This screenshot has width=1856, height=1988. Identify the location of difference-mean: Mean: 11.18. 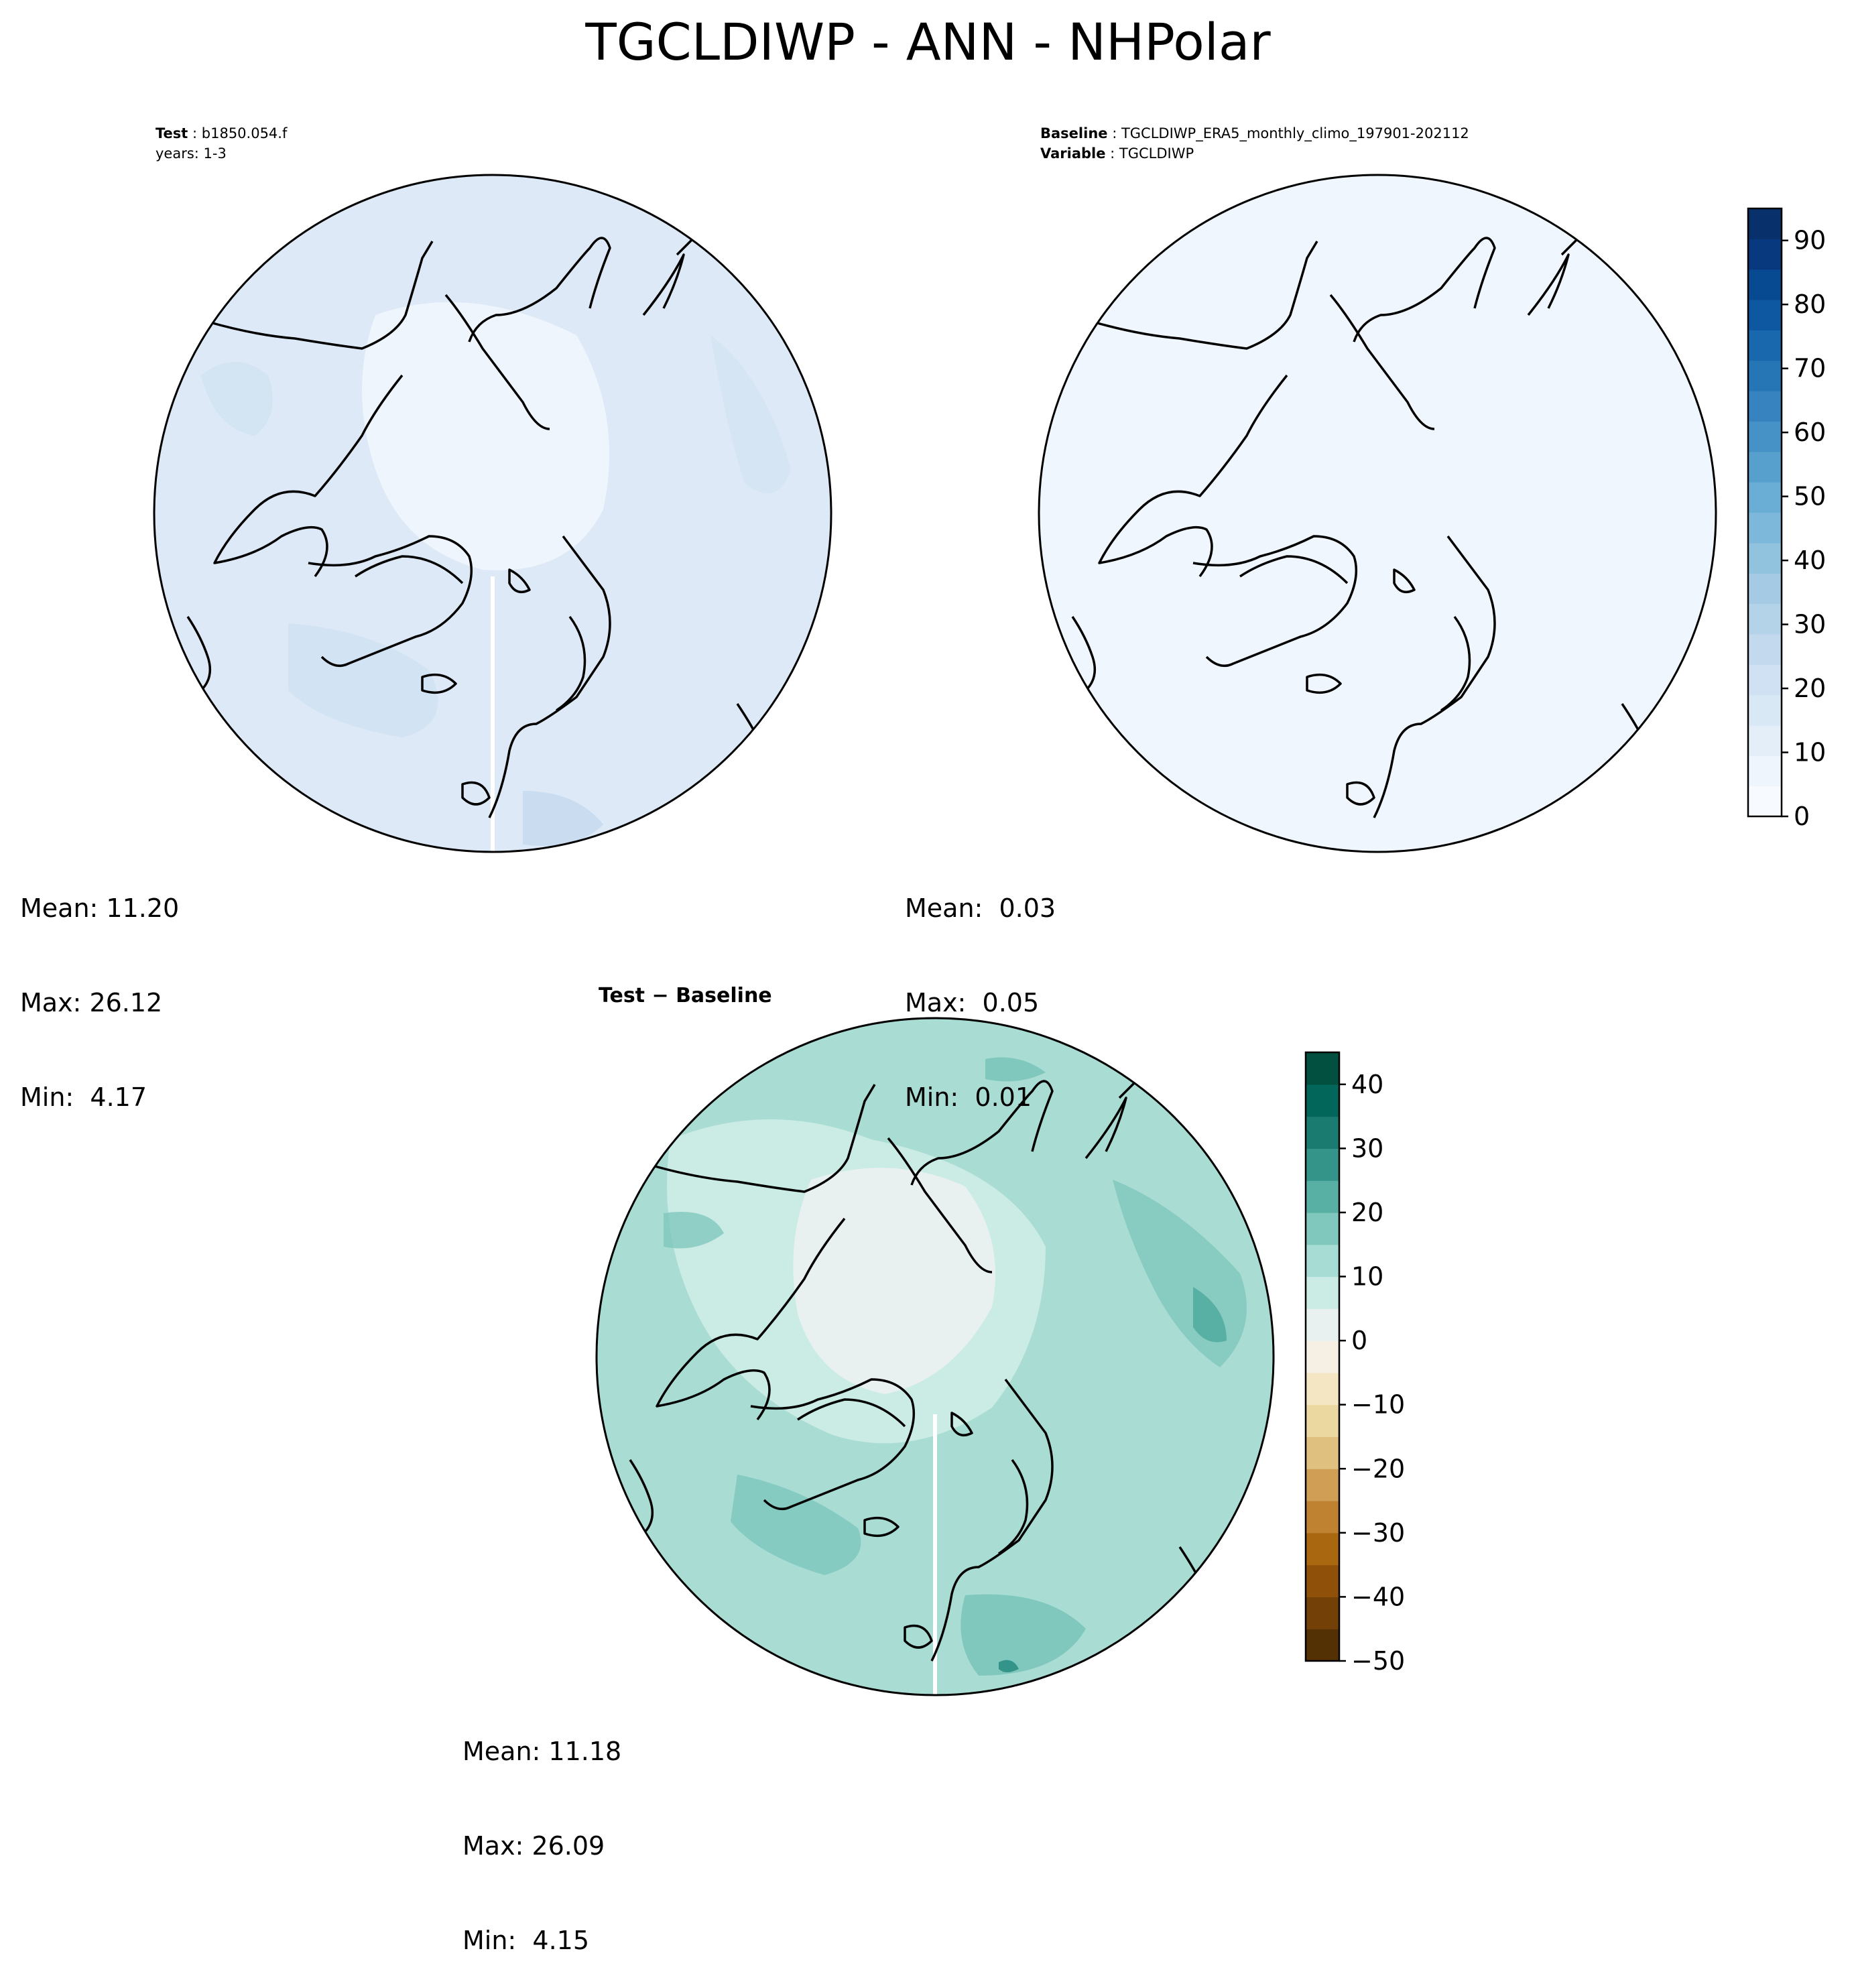
(542, 1751).